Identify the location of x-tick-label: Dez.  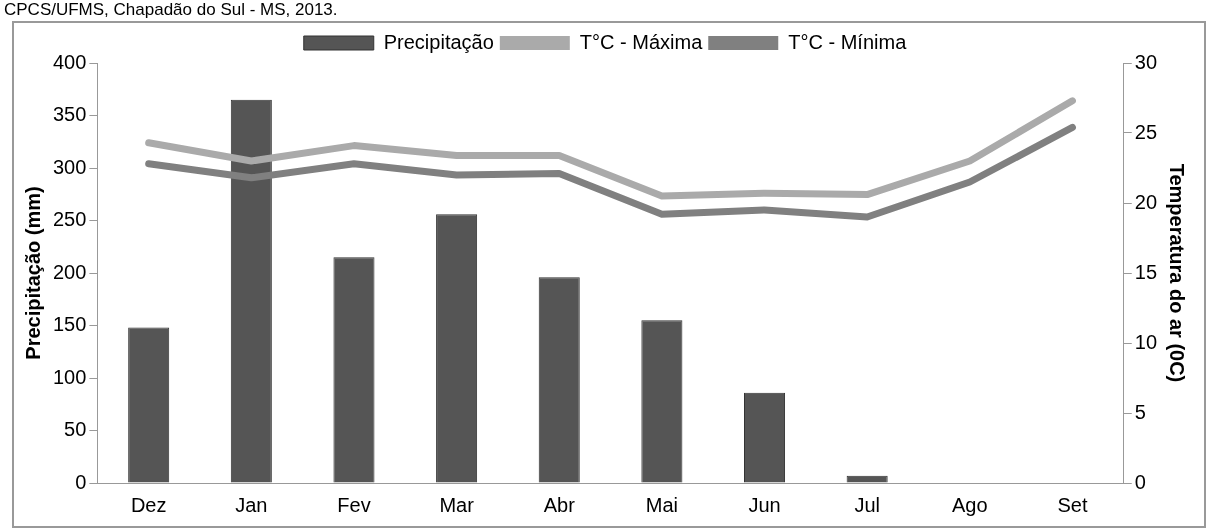
(148, 504).